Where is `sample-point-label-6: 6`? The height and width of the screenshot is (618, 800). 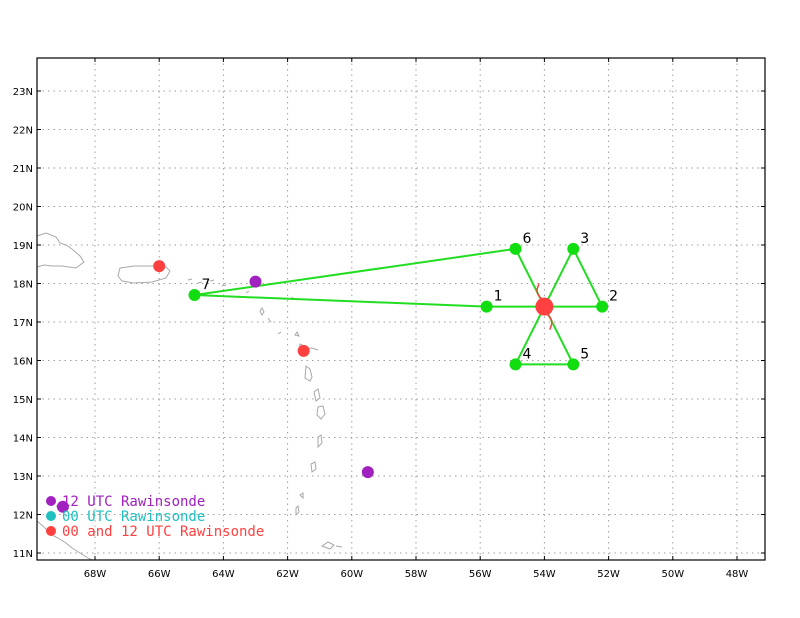
sample-point-label-6: 6 is located at coordinates (527, 239).